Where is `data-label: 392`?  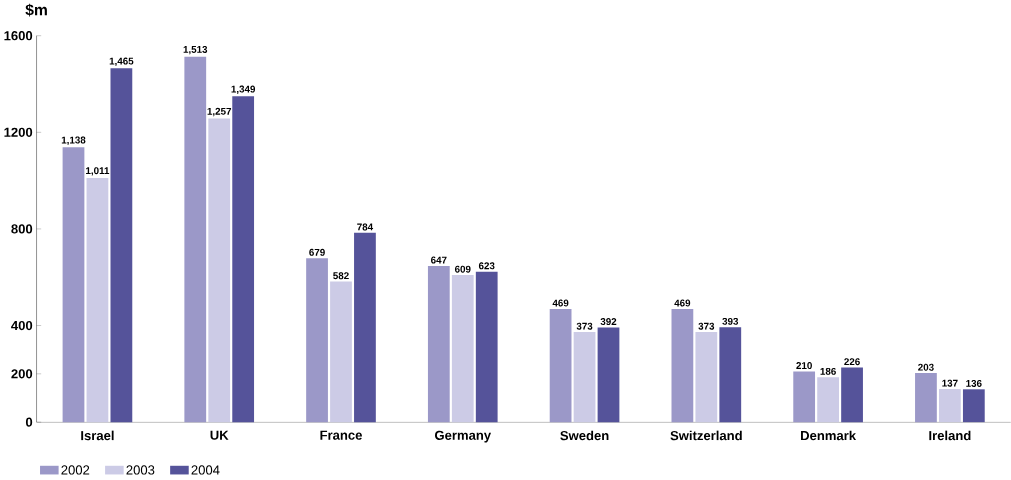
data-label: 392 is located at coordinates (608, 321).